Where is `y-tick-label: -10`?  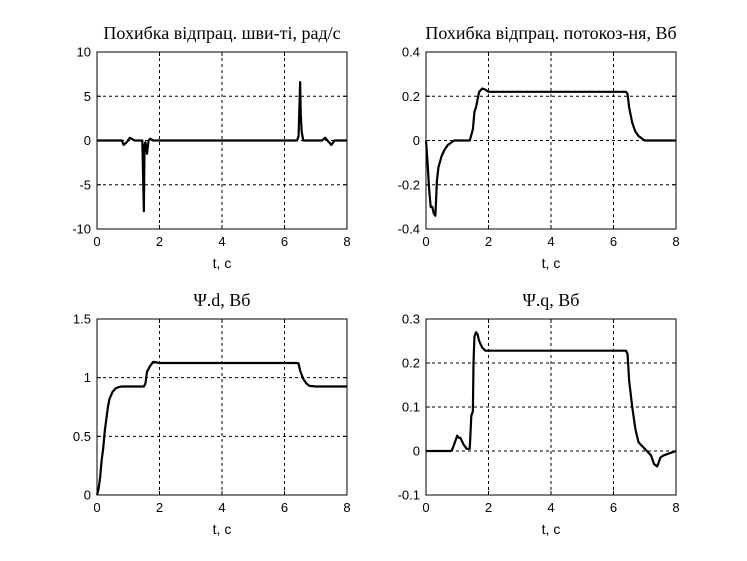
y-tick-label: -10 is located at coordinates (81, 229).